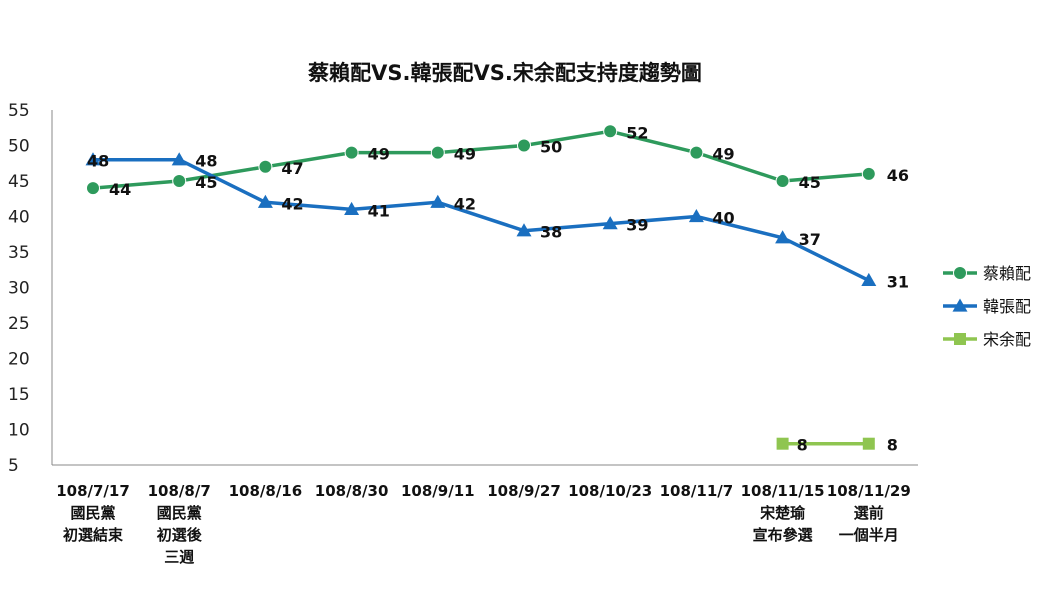 This screenshot has height=596, width=1060. I want to click on data-label: 46, so click(898, 175).